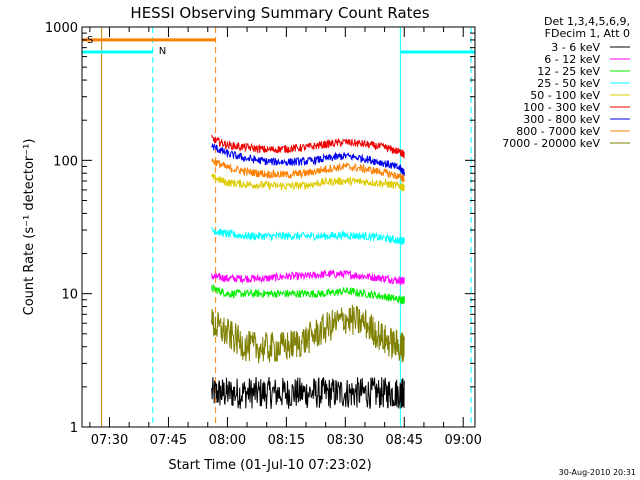 This screenshot has height=480, width=640. Describe the element at coordinates (572, 59) in the screenshot. I see `legend-entry-label: 6 - 12 keV` at that location.